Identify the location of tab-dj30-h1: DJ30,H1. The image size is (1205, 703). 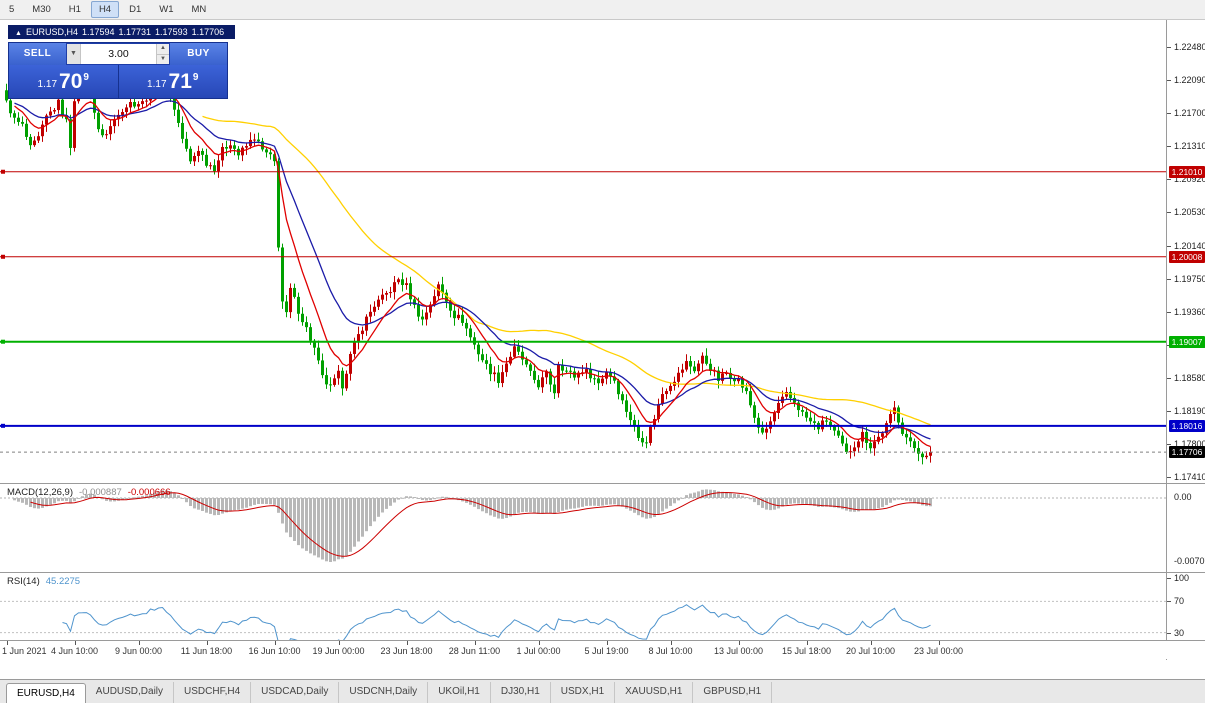
(521, 692).